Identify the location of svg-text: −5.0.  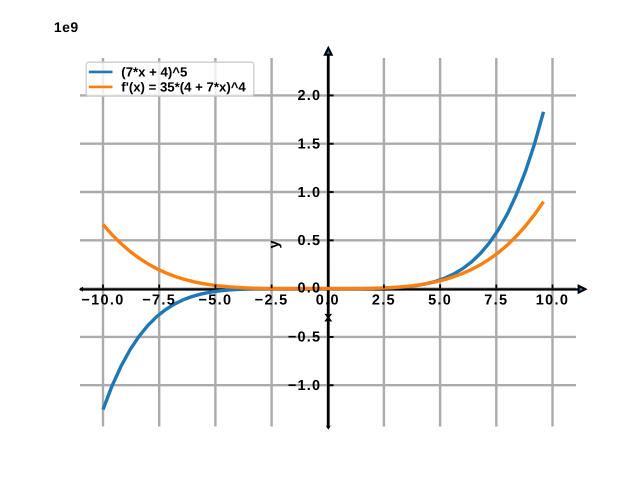
(215, 300).